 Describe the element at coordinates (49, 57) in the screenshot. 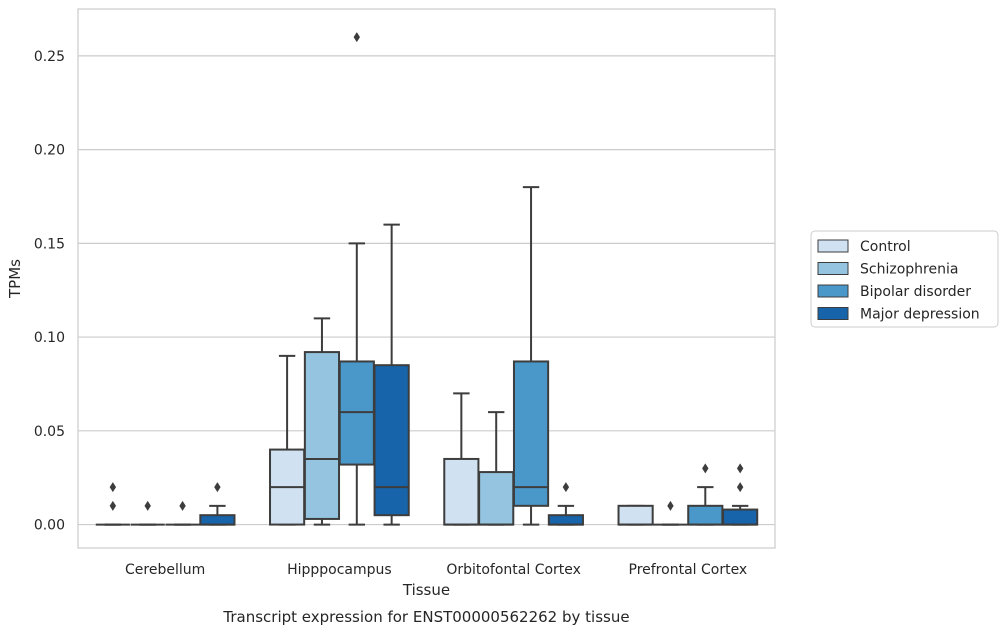

I see `y-tick-label: 0.25` at that location.